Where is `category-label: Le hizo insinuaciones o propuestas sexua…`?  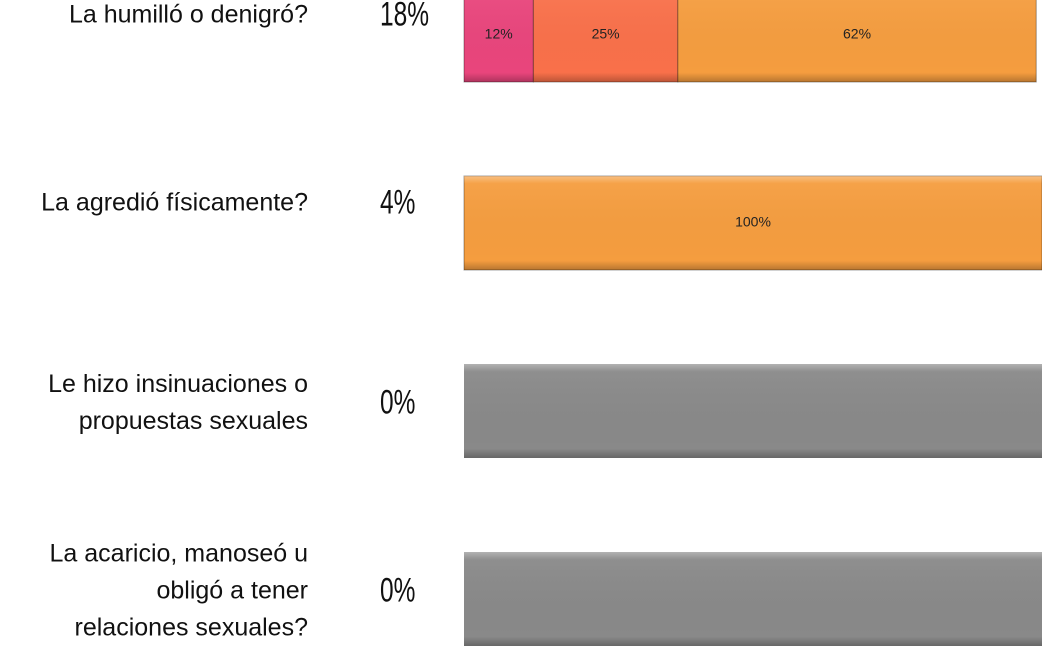 category-label: Le hizo insinuaciones o propuestas sexua… is located at coordinates (178, 402).